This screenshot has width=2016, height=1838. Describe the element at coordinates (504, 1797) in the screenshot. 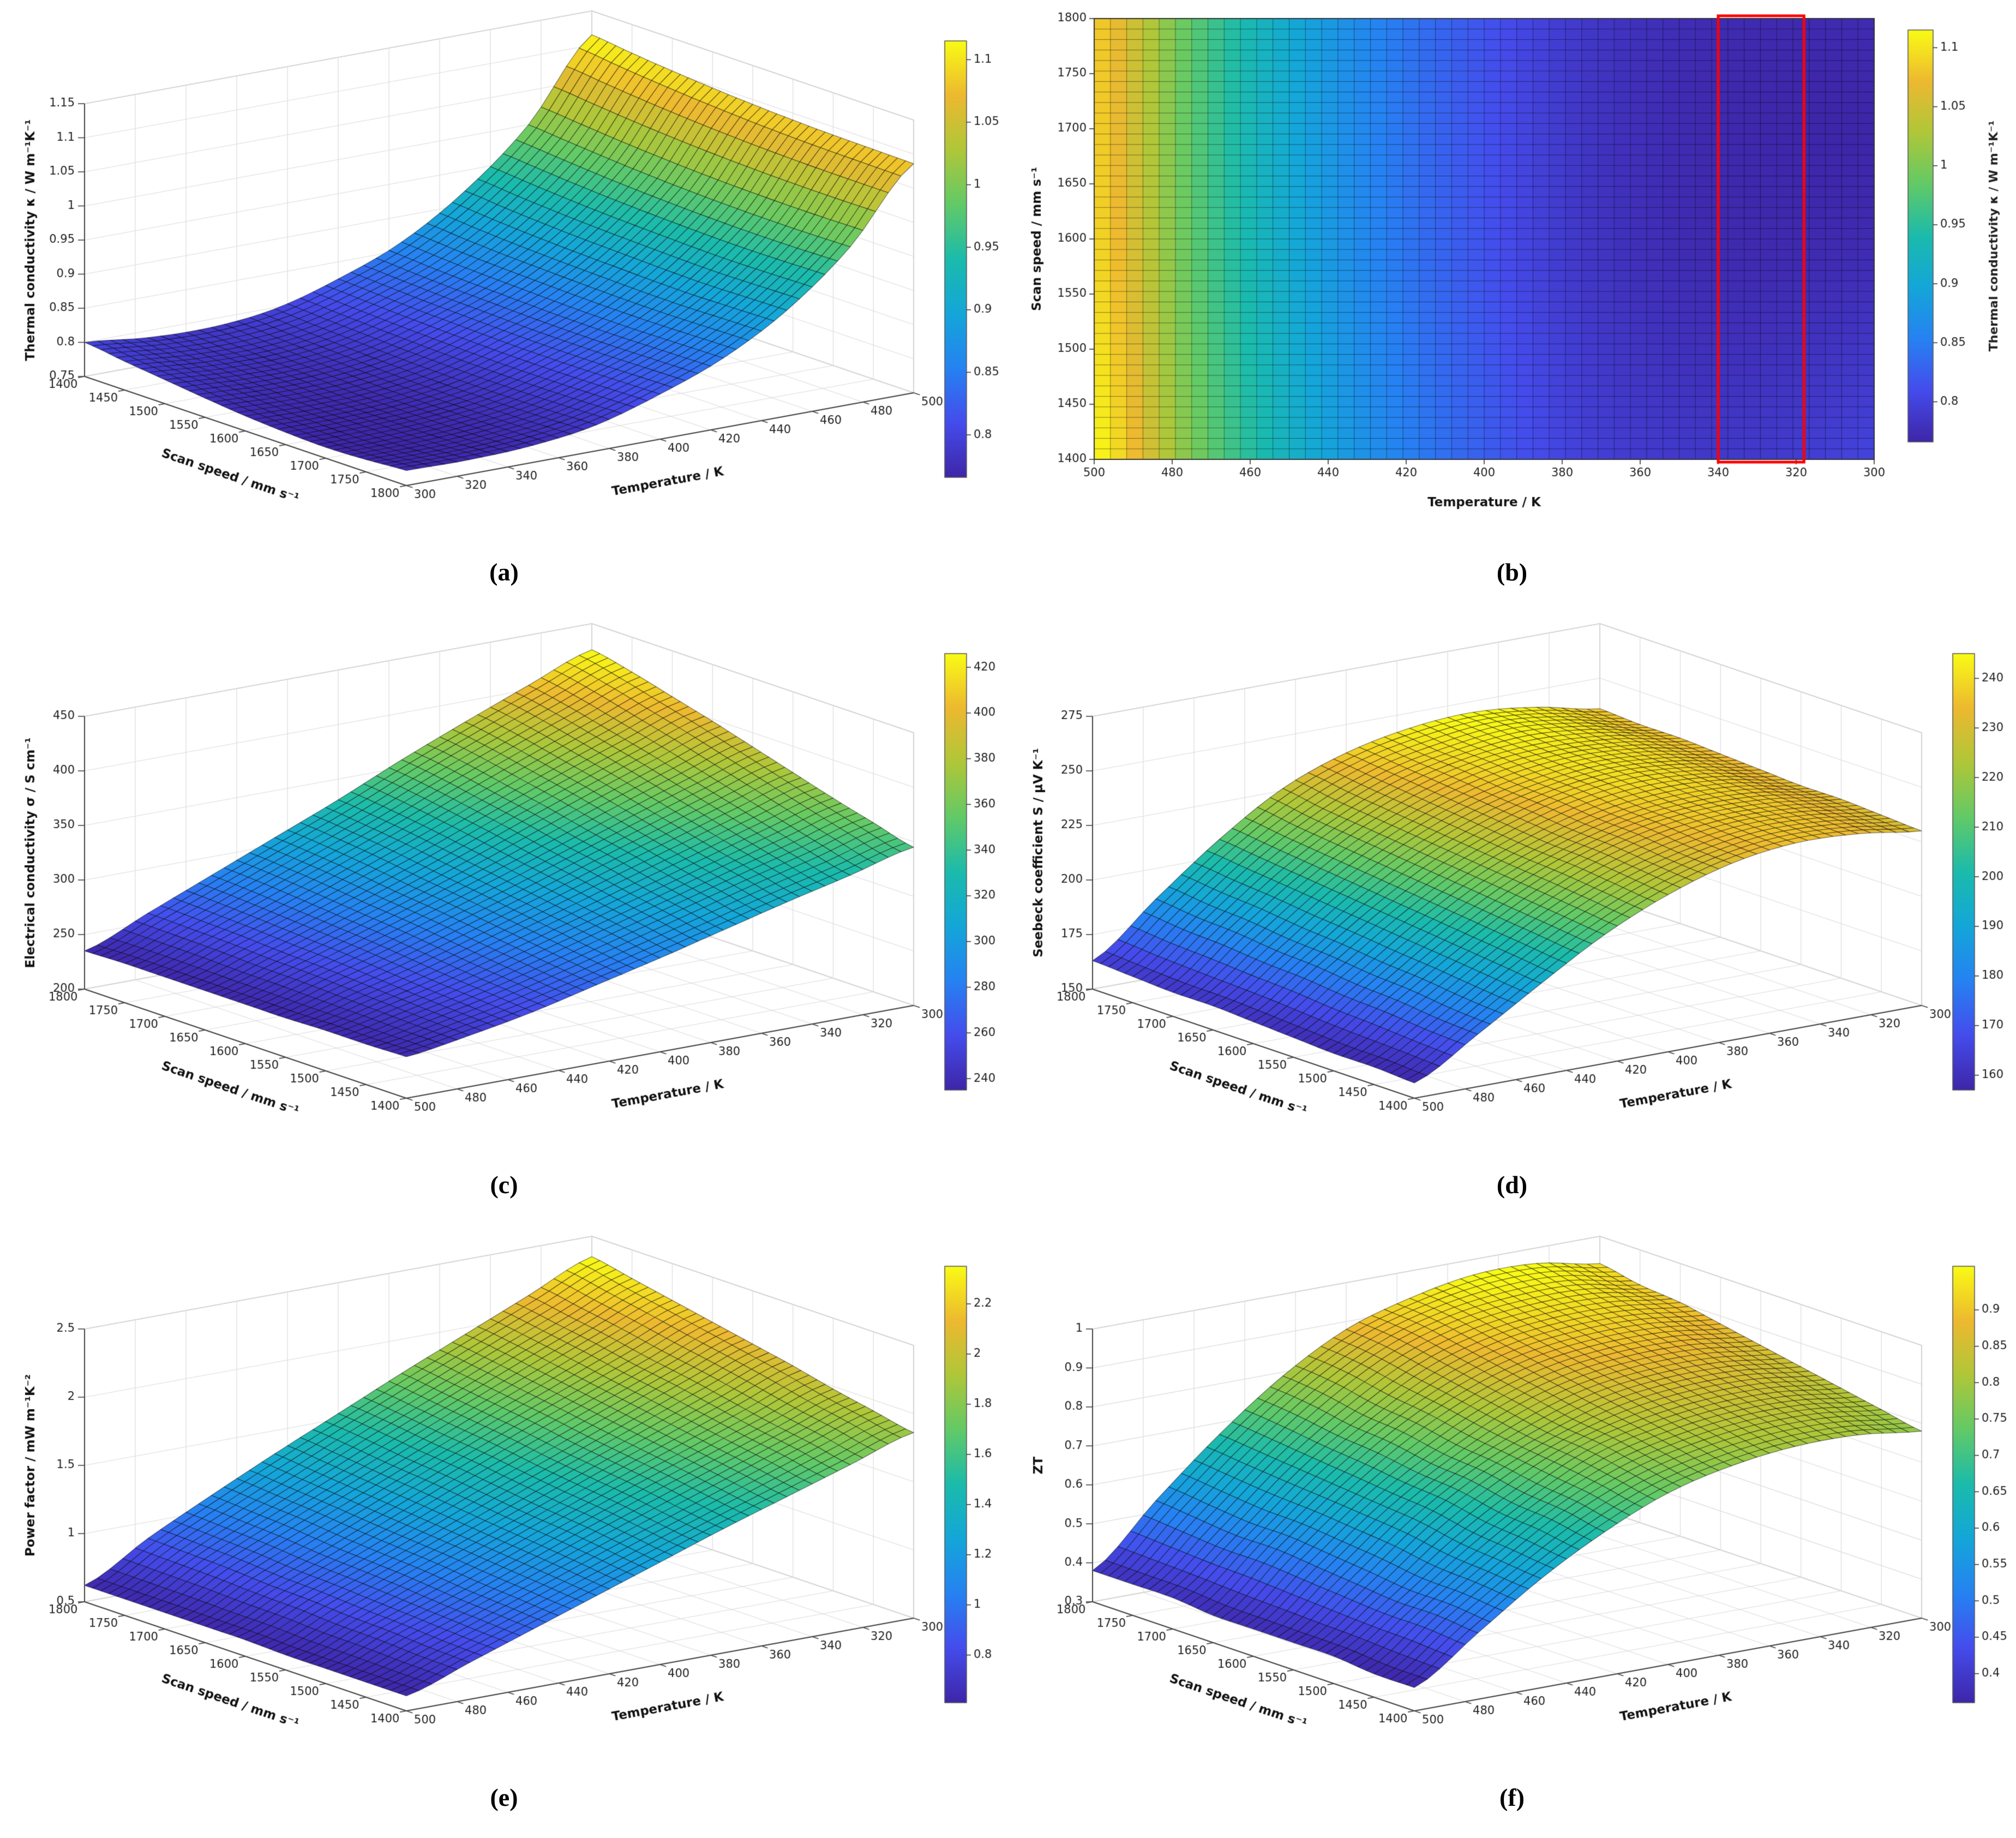

I see `panel-caption-e: (e)` at that location.